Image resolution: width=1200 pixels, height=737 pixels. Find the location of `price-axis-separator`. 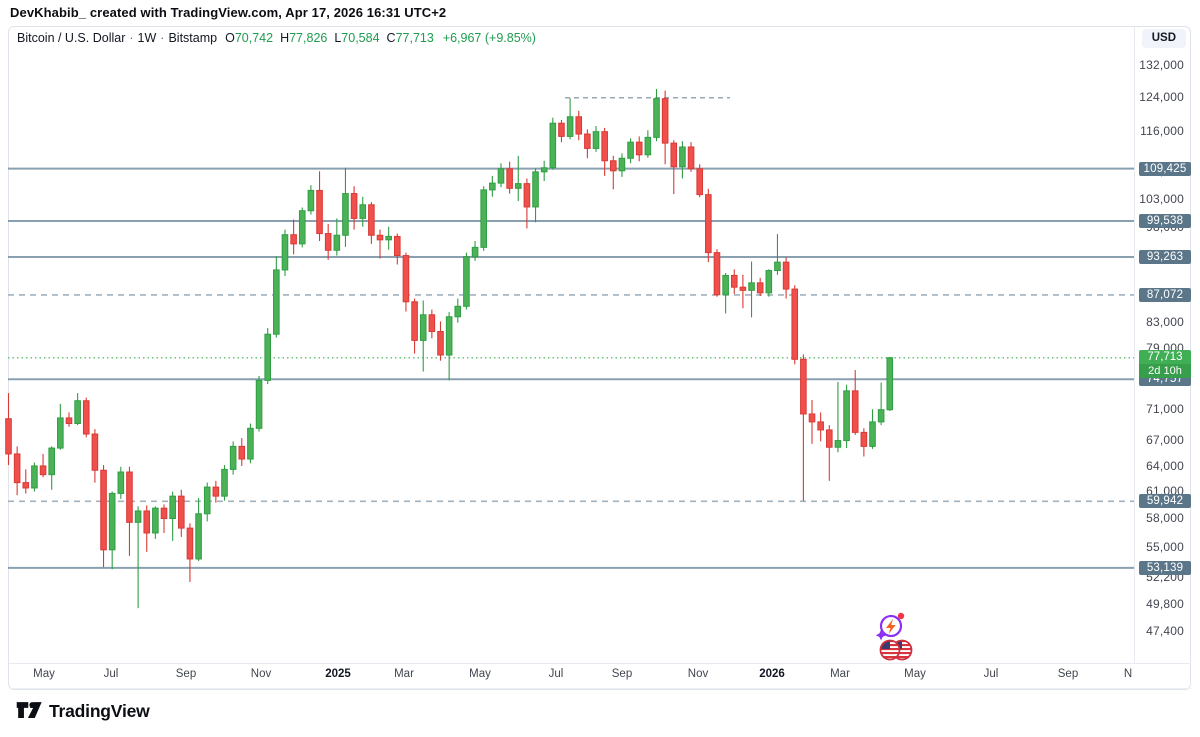

price-axis-separator is located at coordinates (1134, 345).